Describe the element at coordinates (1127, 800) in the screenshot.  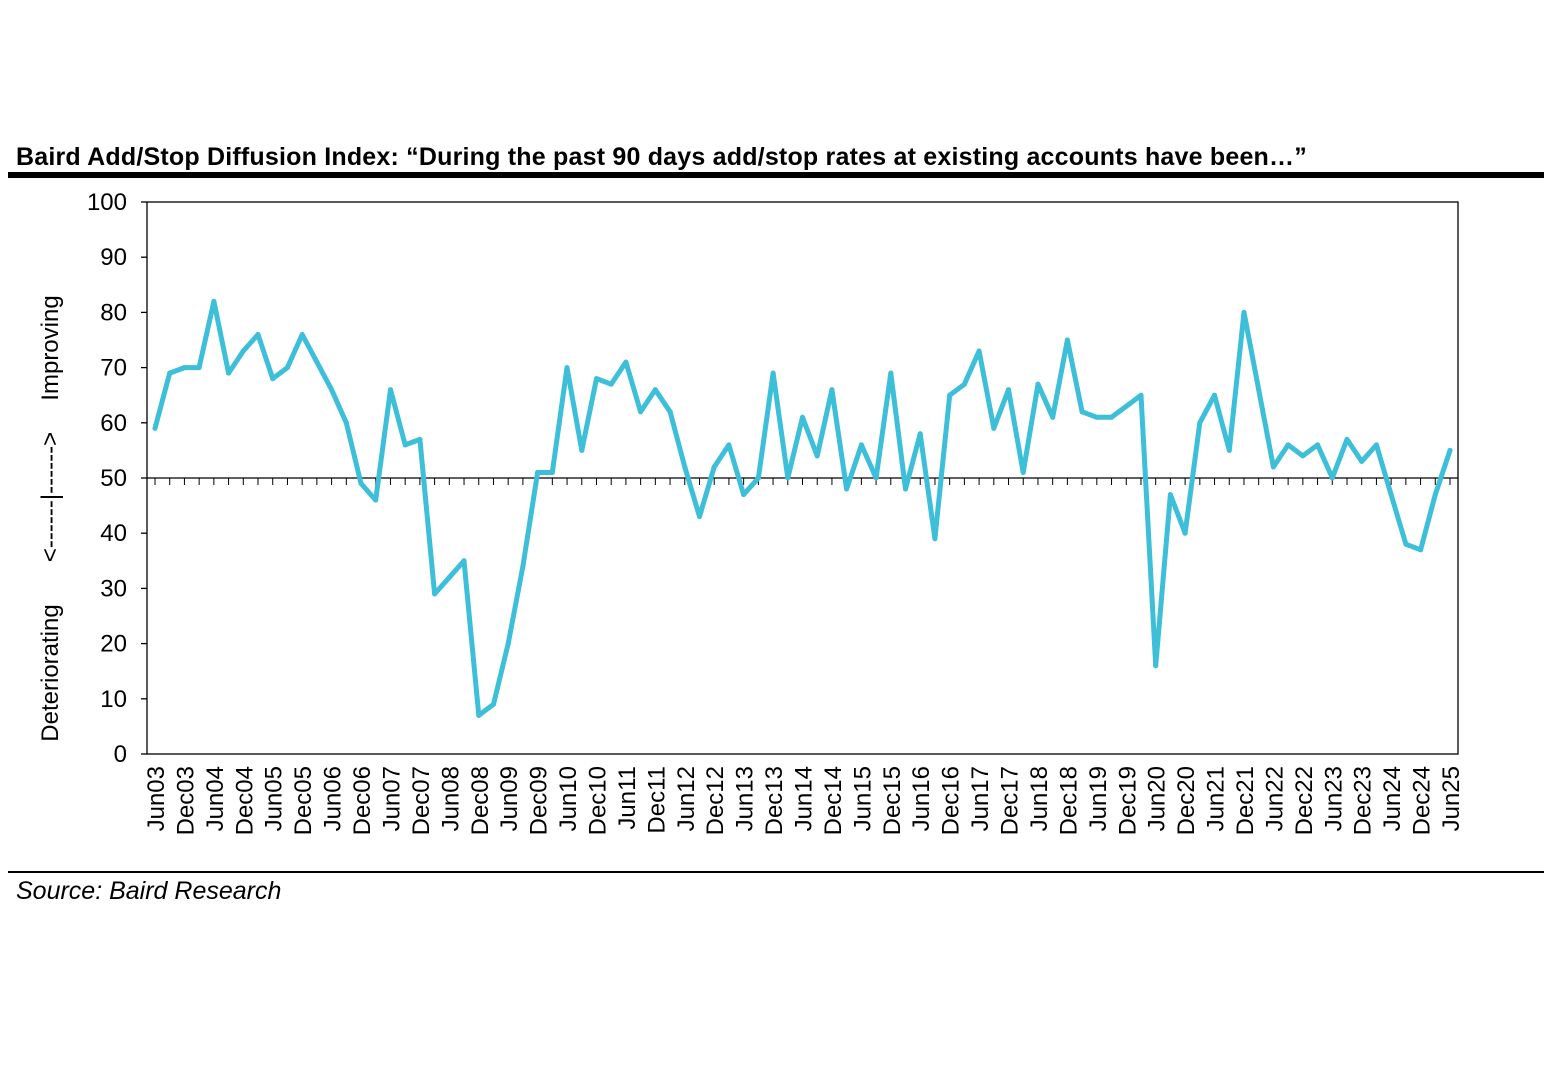
I see `x-tick-label-Dec19: Dec19` at that location.